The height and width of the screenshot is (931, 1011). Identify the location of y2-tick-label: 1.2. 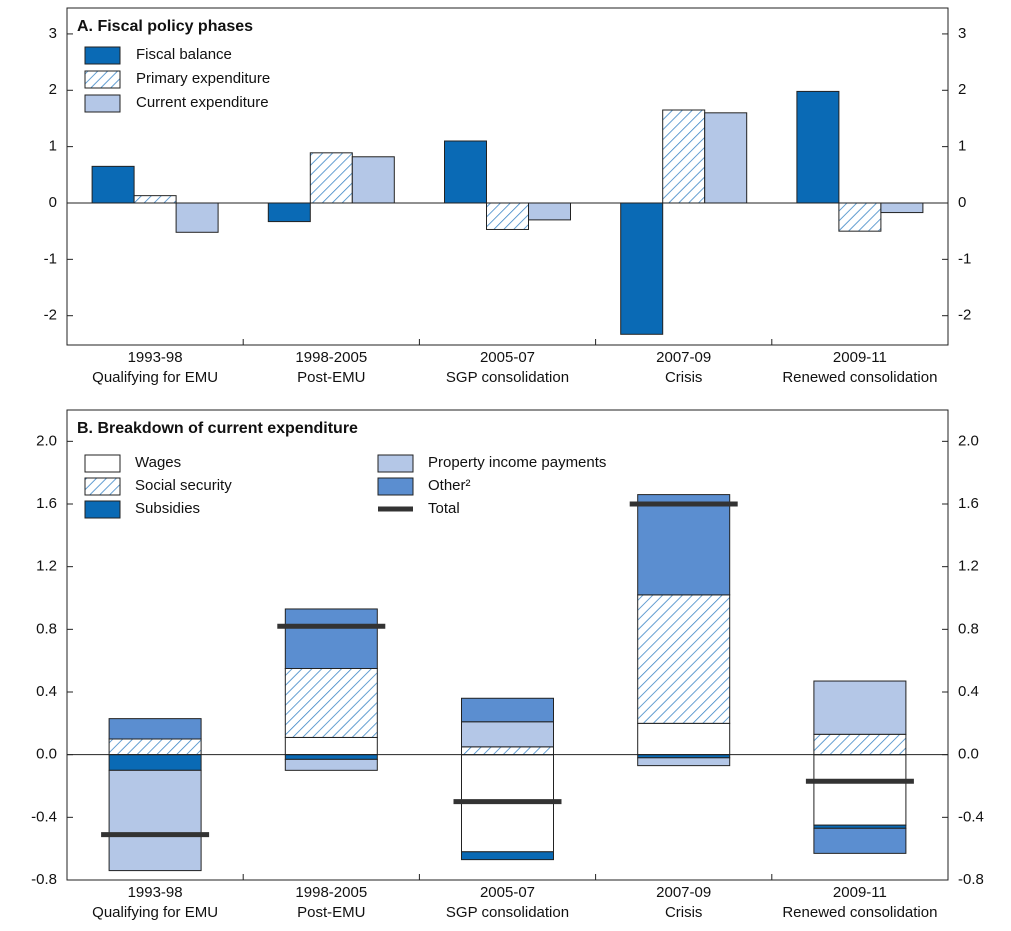
(968, 566).